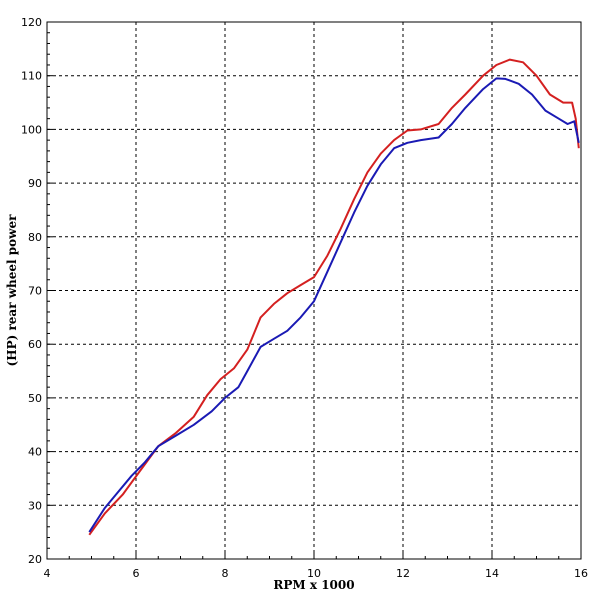 The height and width of the screenshot is (600, 600). What do you see at coordinates (35, 559) in the screenshot?
I see `y-tick-label: 20` at bounding box center [35, 559].